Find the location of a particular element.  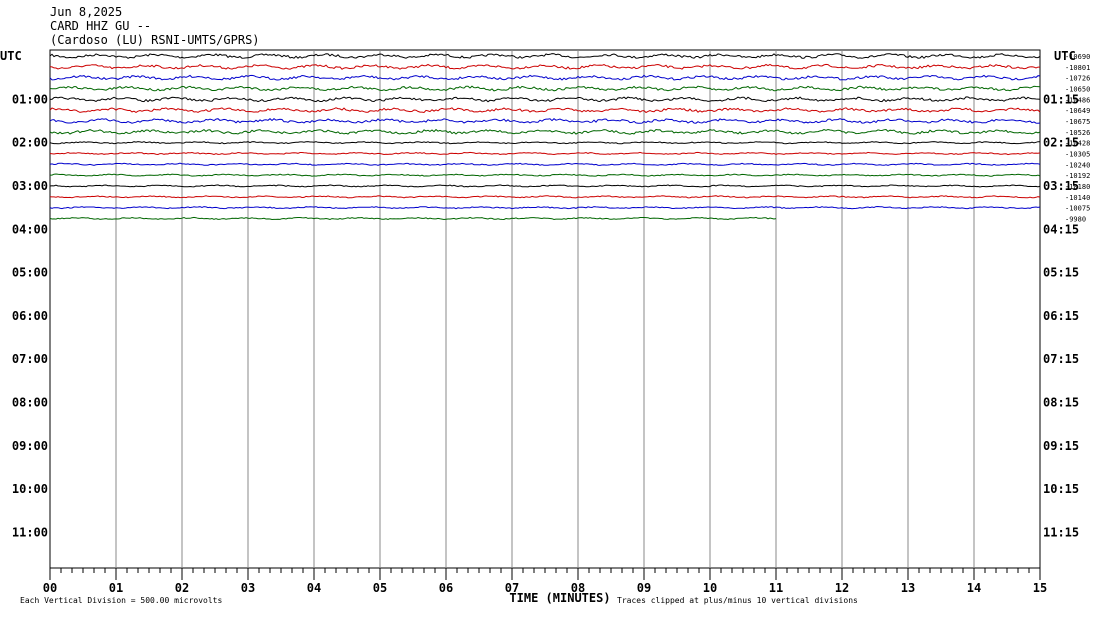

trace-offset: -10140 is located at coordinates (1077, 198).